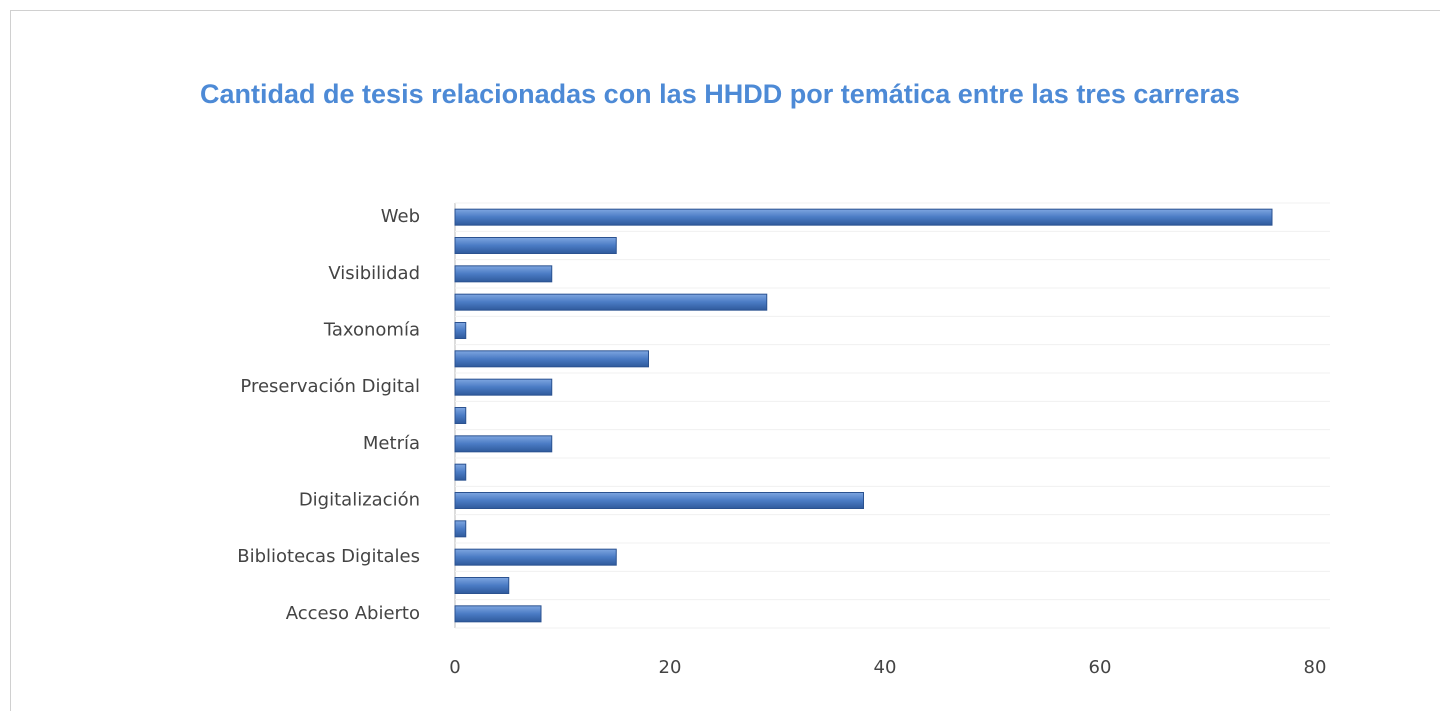  What do you see at coordinates (400, 216) in the screenshot?
I see `y-tick-label: Web` at bounding box center [400, 216].